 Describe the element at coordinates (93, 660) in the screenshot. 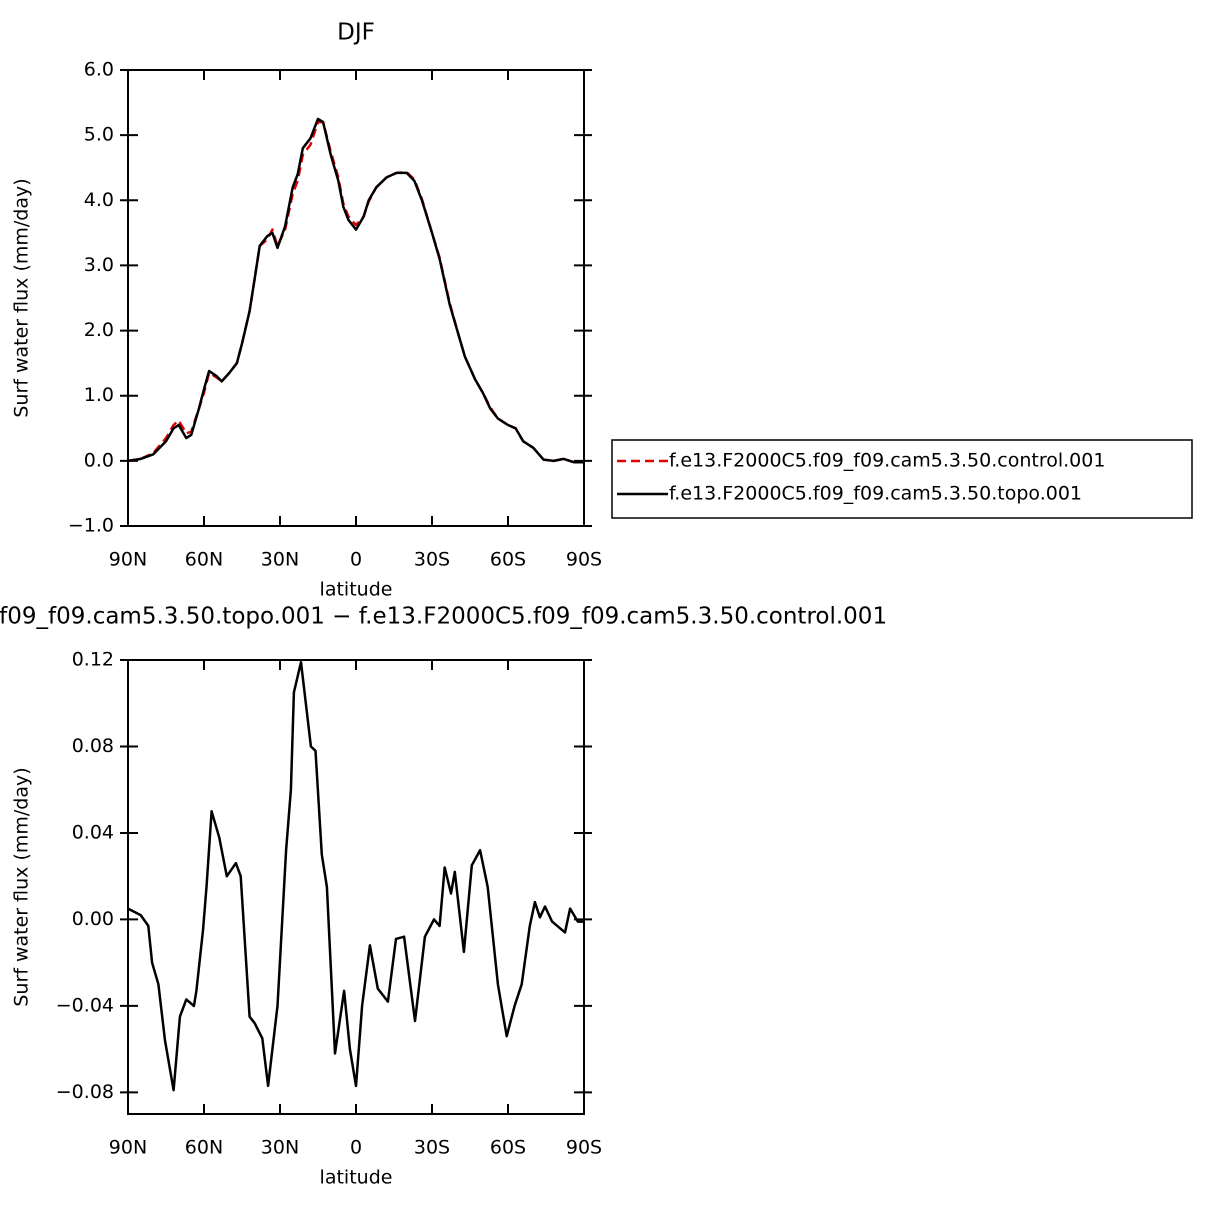

I see `y-tick-label: 0.12` at that location.